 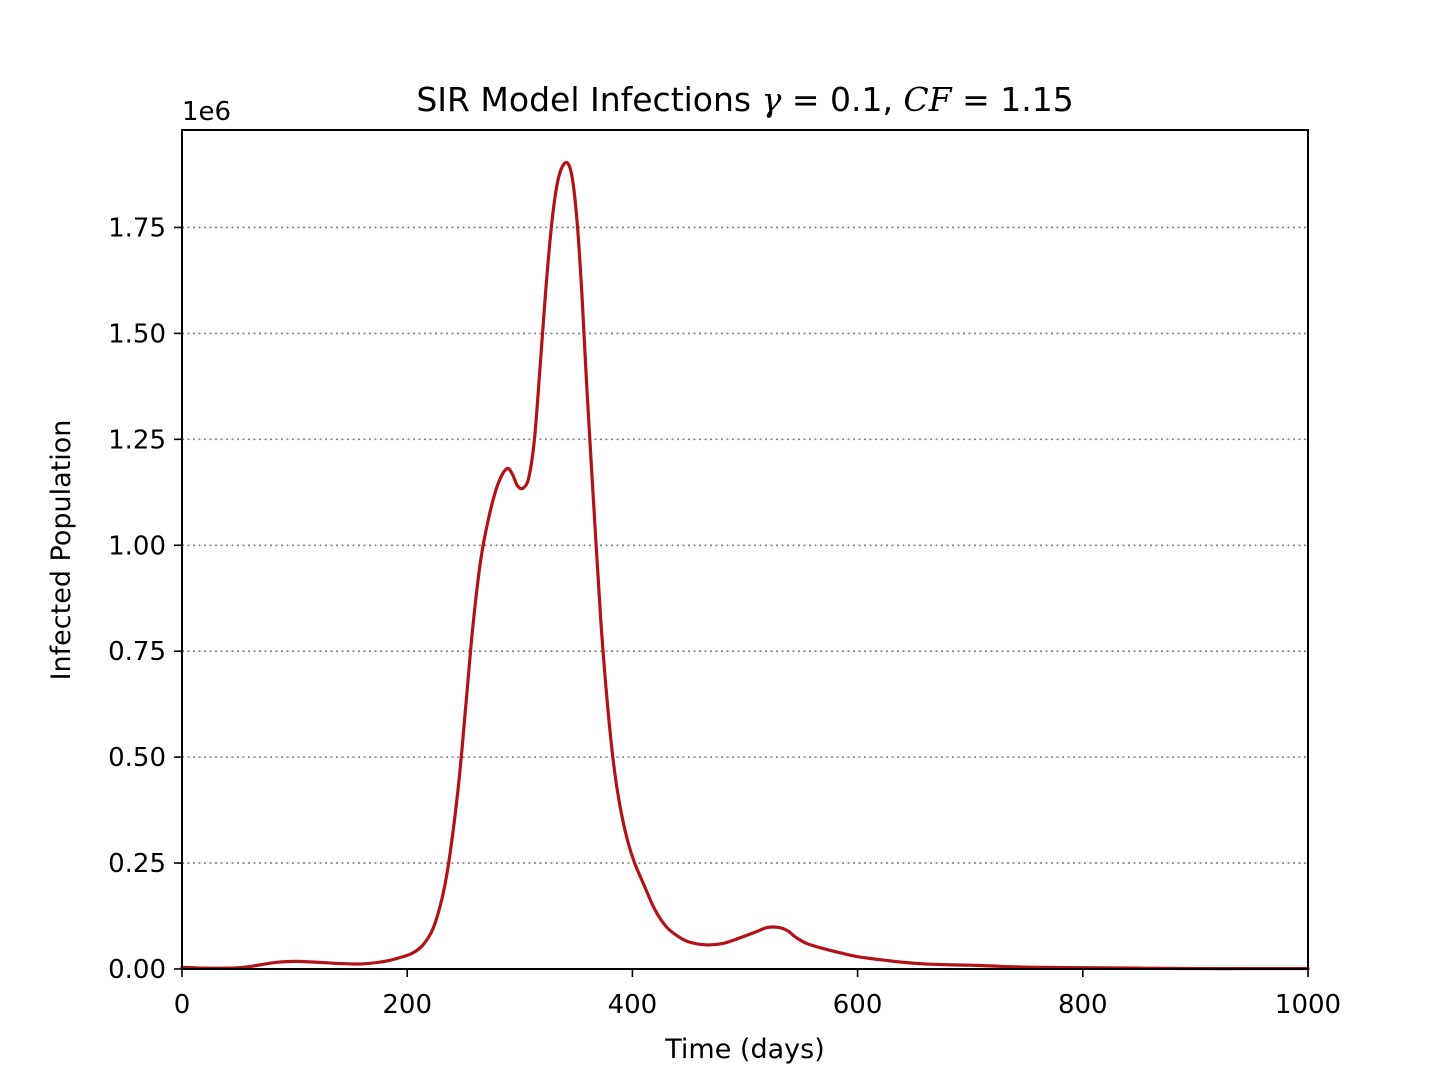 What do you see at coordinates (137, 652) in the screenshot?
I see `y-tick-label-3: 0.75` at bounding box center [137, 652].